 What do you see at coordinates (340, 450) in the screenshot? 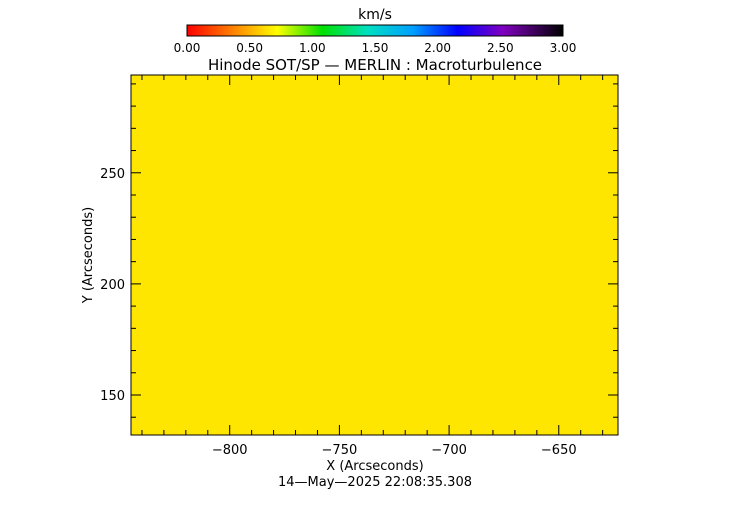
I see `x-tick-label: −750` at bounding box center [340, 450].